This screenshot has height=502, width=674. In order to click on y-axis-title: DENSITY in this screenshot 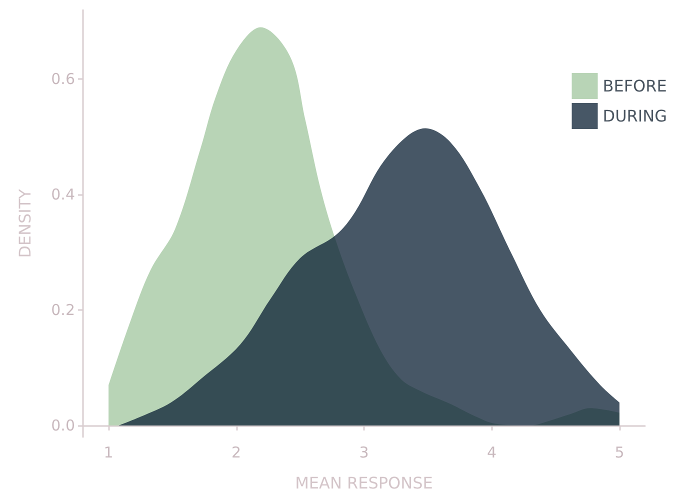, I will do `click(25, 223)`.